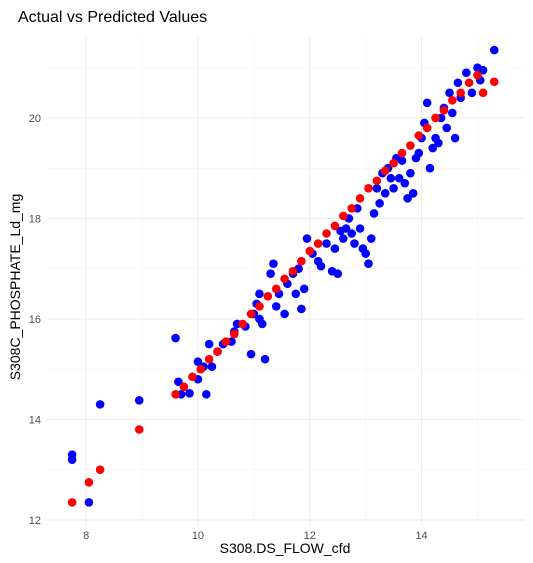 Image resolution: width=533 pixels, height=563 pixels. Describe the element at coordinates (35, 521) in the screenshot. I see `y-tick-label: 12` at that location.